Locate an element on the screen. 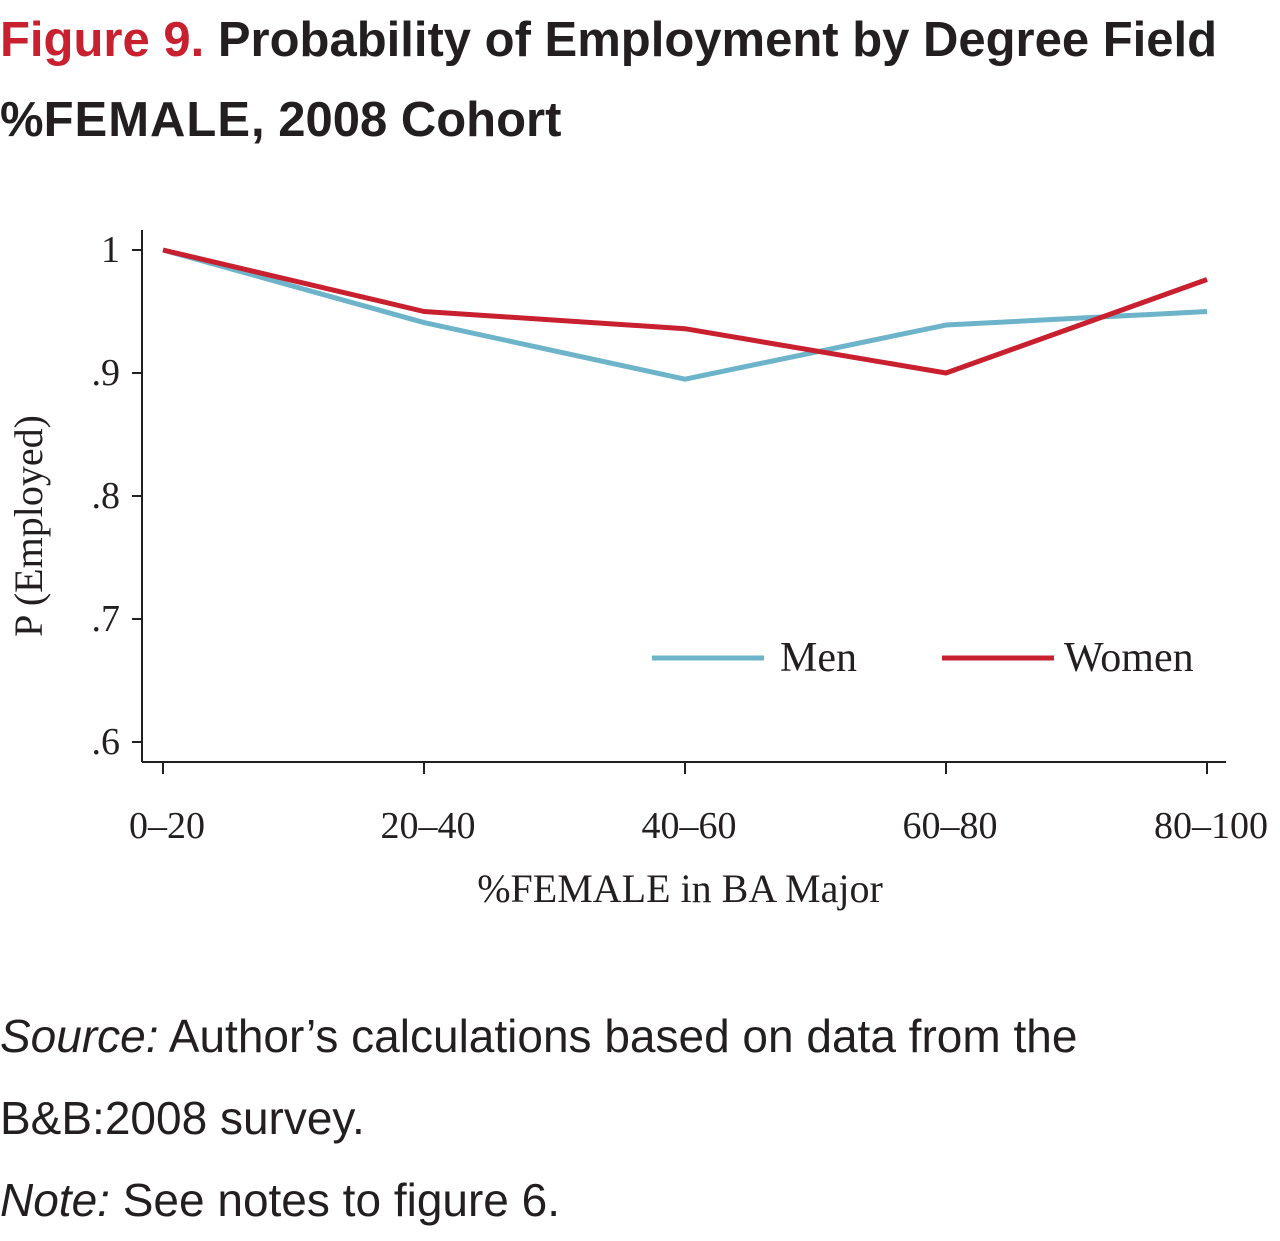 This screenshot has width=1280, height=1241. y-tick-label: .9 is located at coordinates (106, 373).